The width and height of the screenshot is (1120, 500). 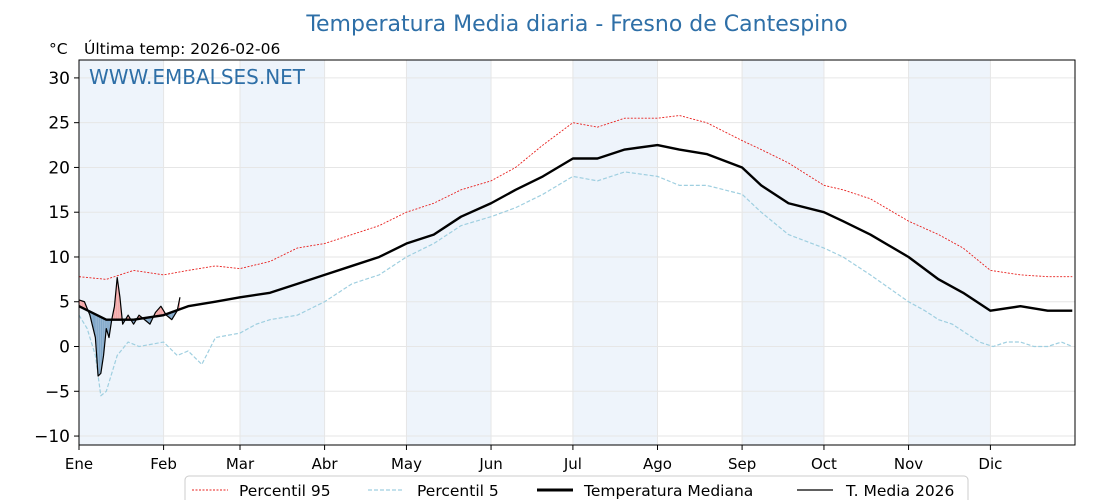 What do you see at coordinates (52, 437) in the screenshot?
I see `y-tick-label: −10` at bounding box center [52, 437].